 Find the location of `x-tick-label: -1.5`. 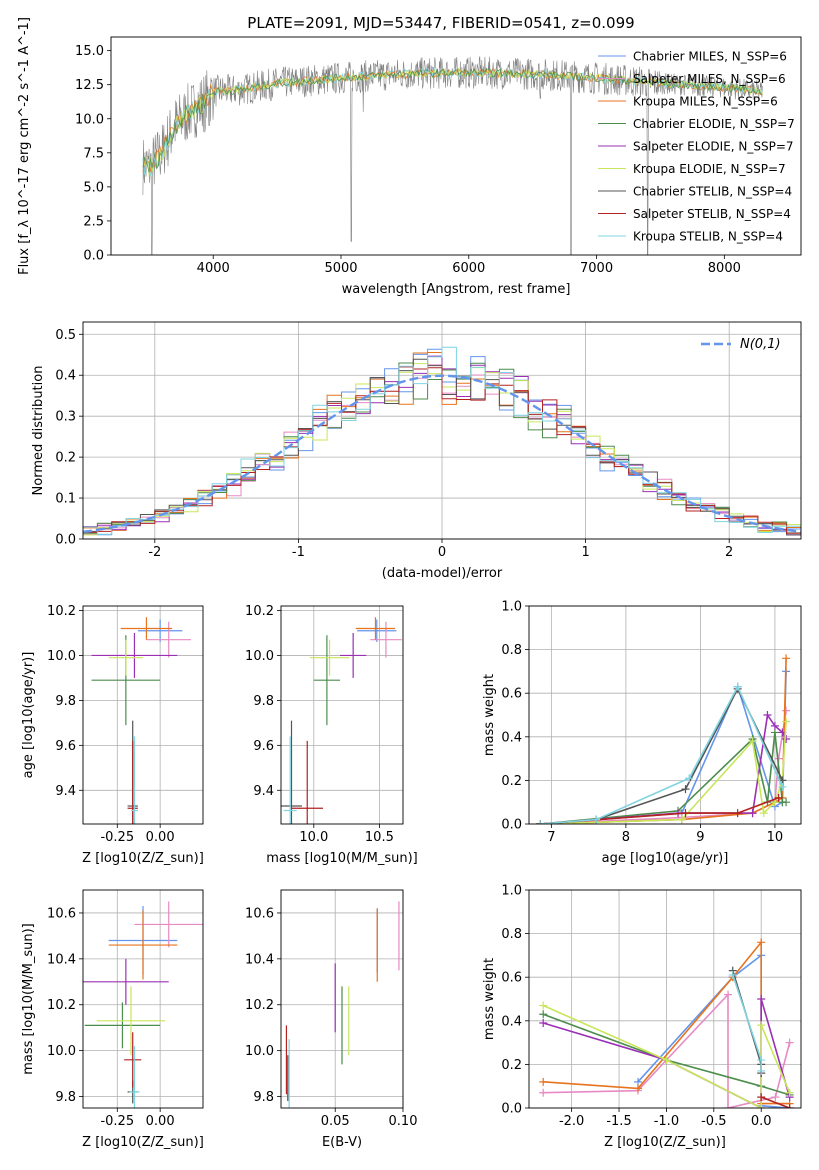

x-tick-label: -1.5 is located at coordinates (618, 1121).